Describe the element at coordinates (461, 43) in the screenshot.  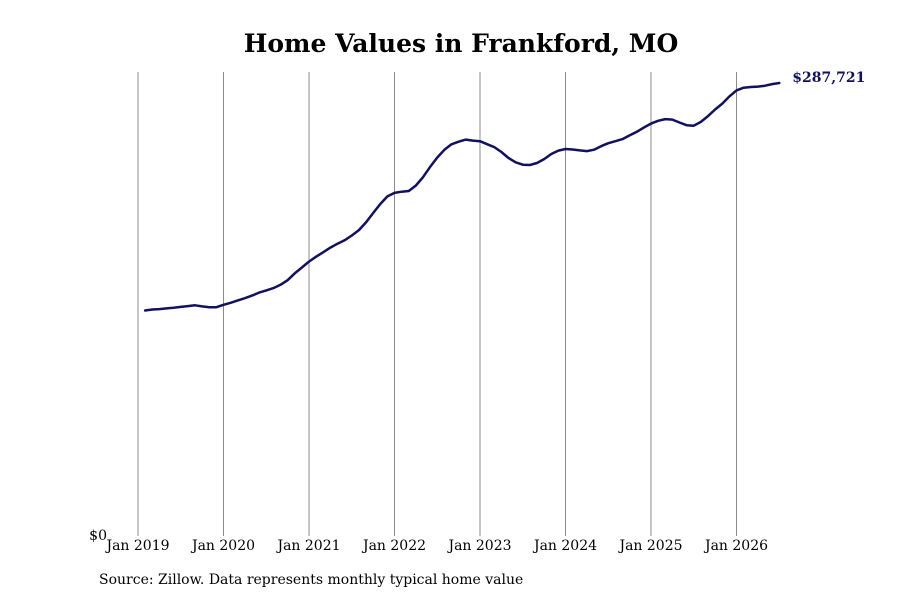
I see `chart-title: Home Values in Frankford, MO` at that location.